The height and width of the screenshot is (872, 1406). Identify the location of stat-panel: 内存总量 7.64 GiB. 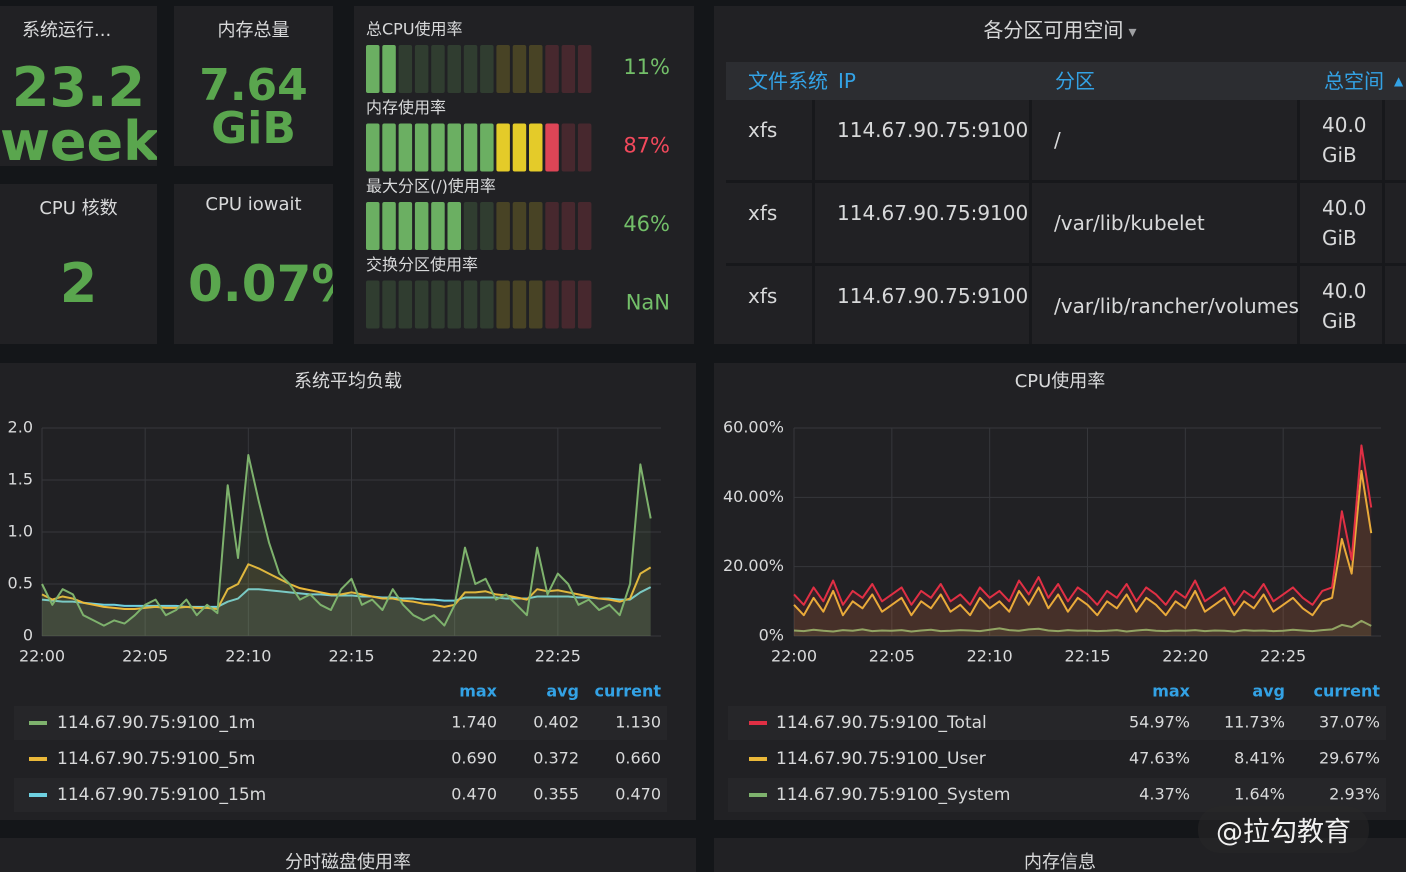
(253, 86).